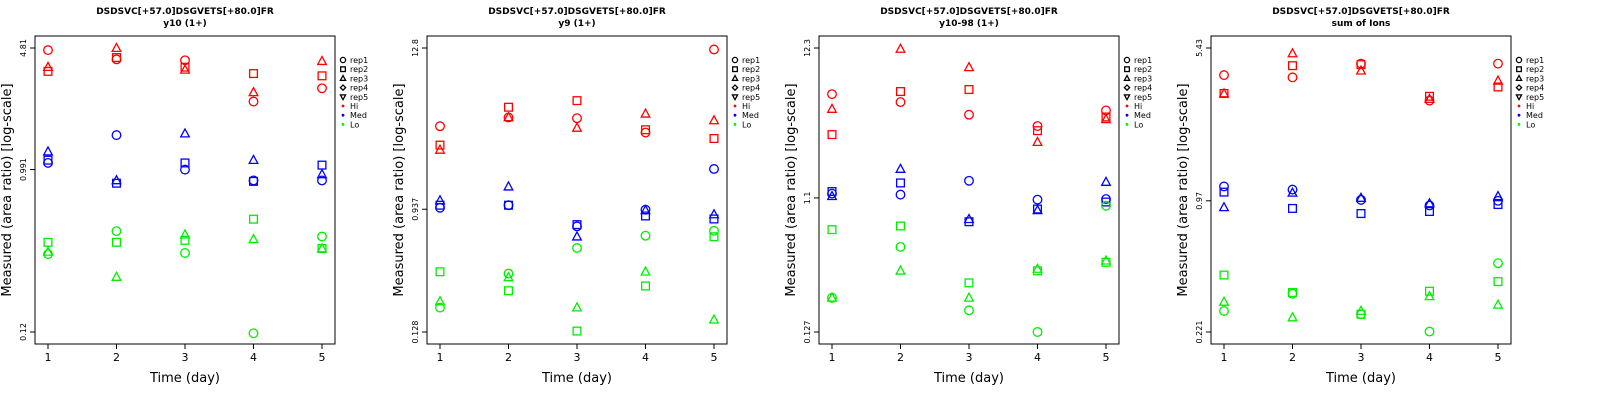 This screenshot has height=404, width=1600. What do you see at coordinates (23, 332) in the screenshot?
I see `y-tick-label: 0.12` at bounding box center [23, 332].